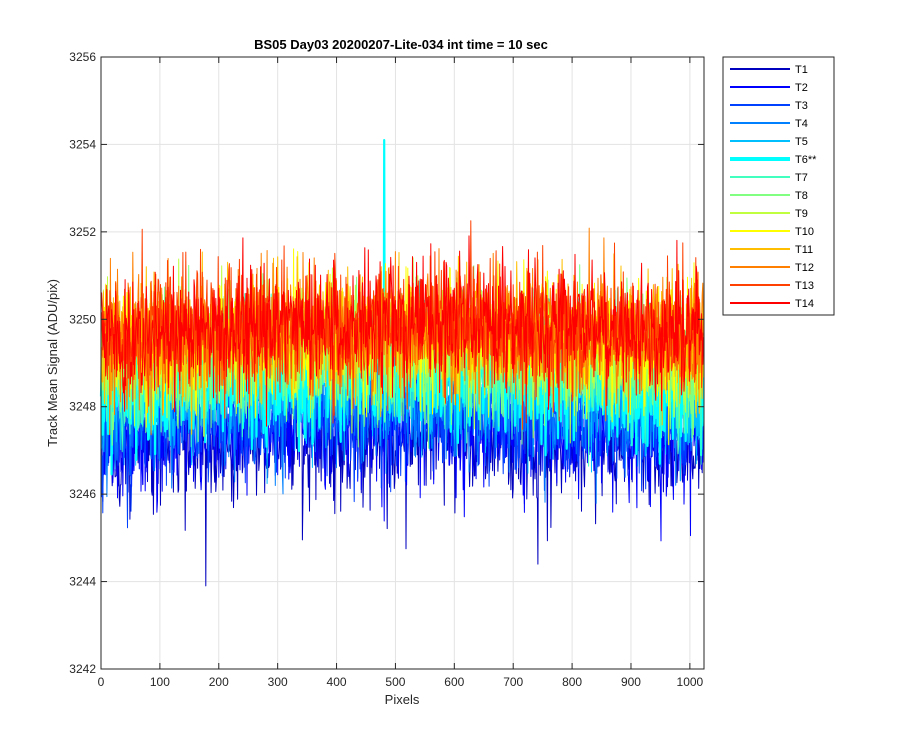 The width and height of the screenshot is (900, 750). Describe the element at coordinates (801, 106) in the screenshot. I see `legend-label: T3` at that location.